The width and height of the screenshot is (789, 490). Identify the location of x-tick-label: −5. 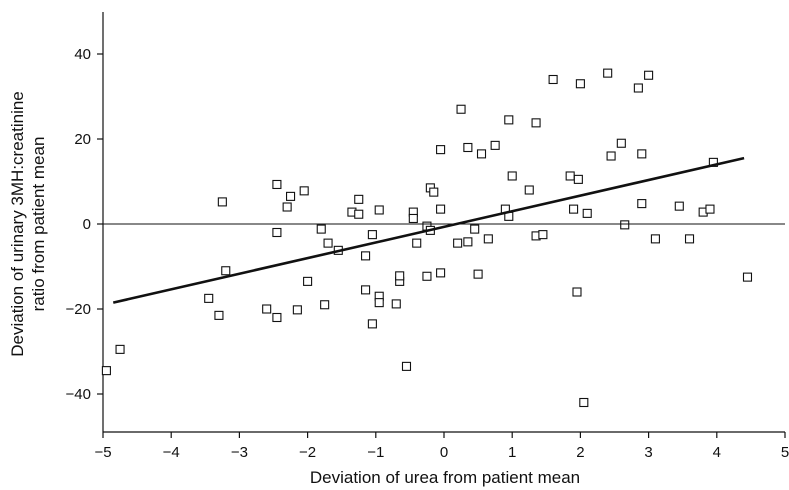
(102, 452).